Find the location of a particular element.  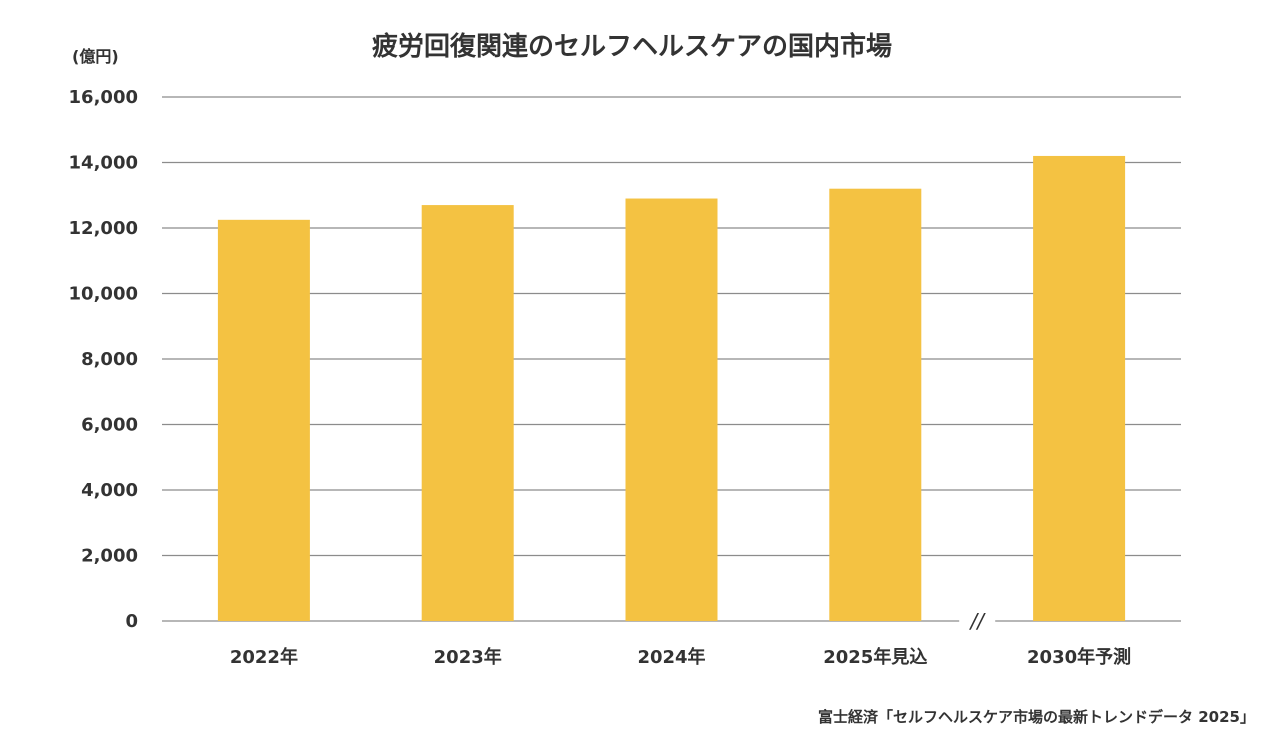

y-tick-label: 8,000 is located at coordinates (109, 359).